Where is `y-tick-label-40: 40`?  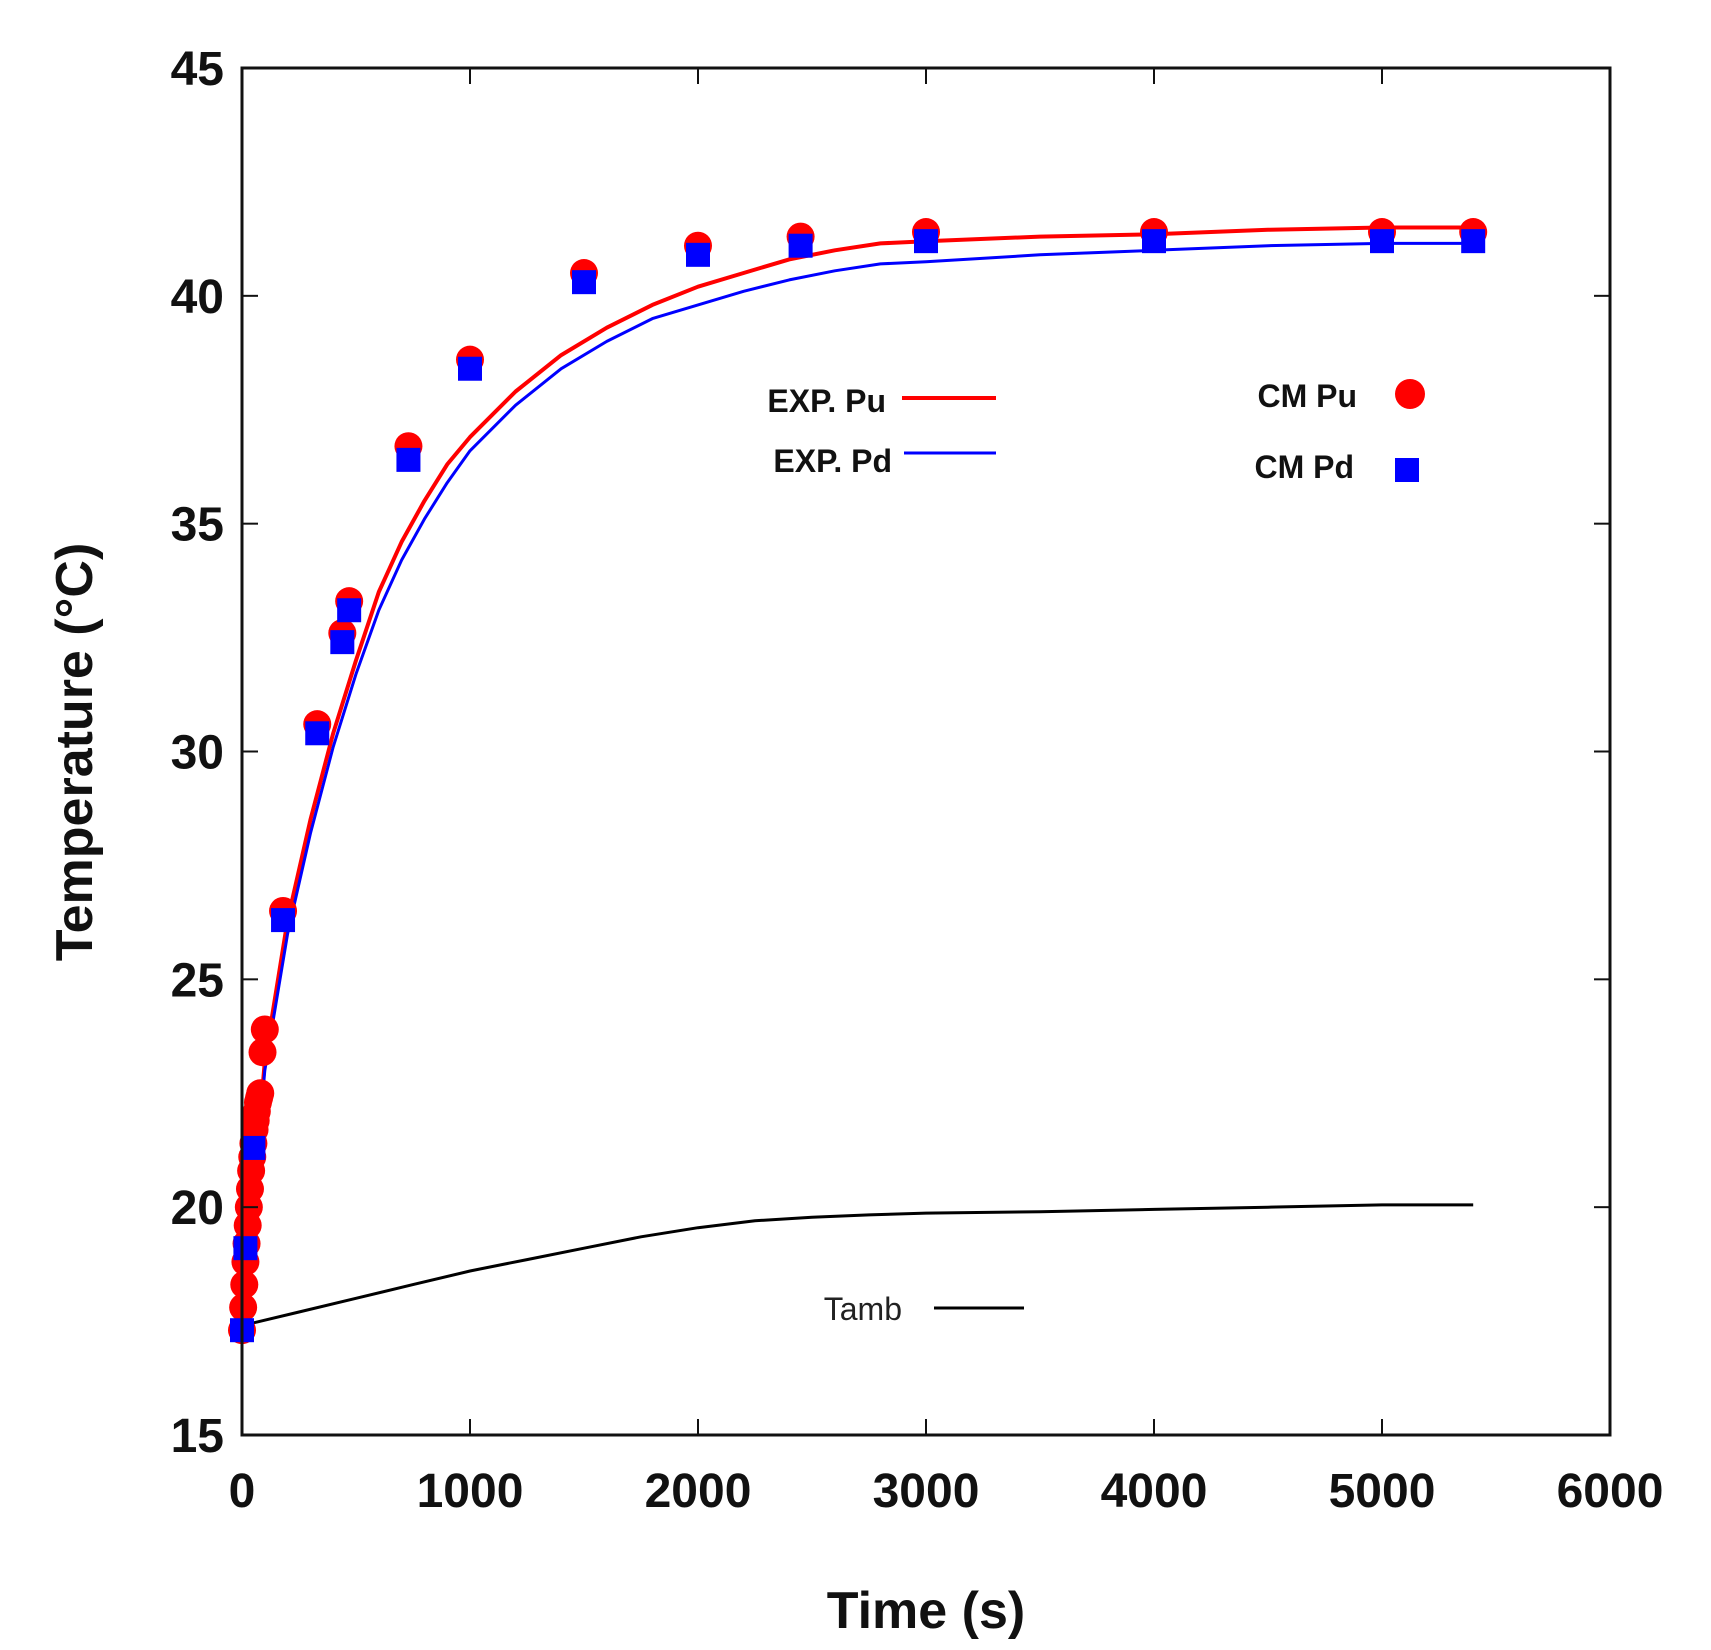 y-tick-label-40: 40 is located at coordinates (197, 297).